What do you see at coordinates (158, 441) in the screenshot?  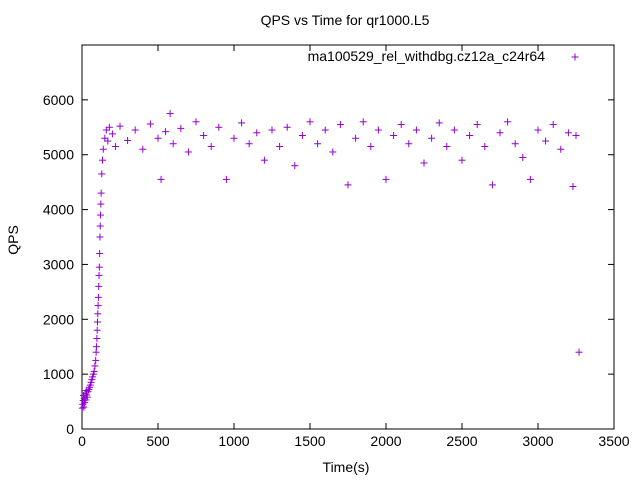 I see `x-tick-label: 500` at bounding box center [158, 441].